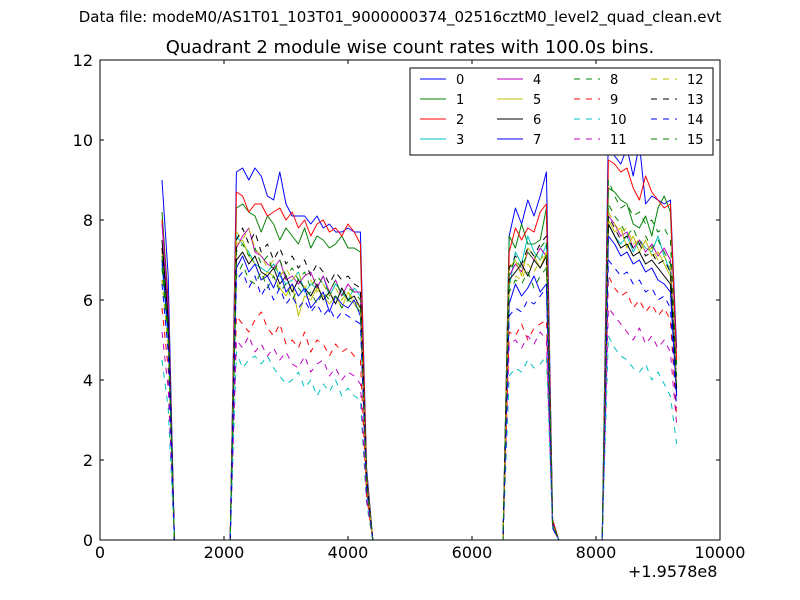 The height and width of the screenshot is (600, 800). What do you see at coordinates (537, 140) in the screenshot?
I see `legend-label-7: 7` at bounding box center [537, 140].